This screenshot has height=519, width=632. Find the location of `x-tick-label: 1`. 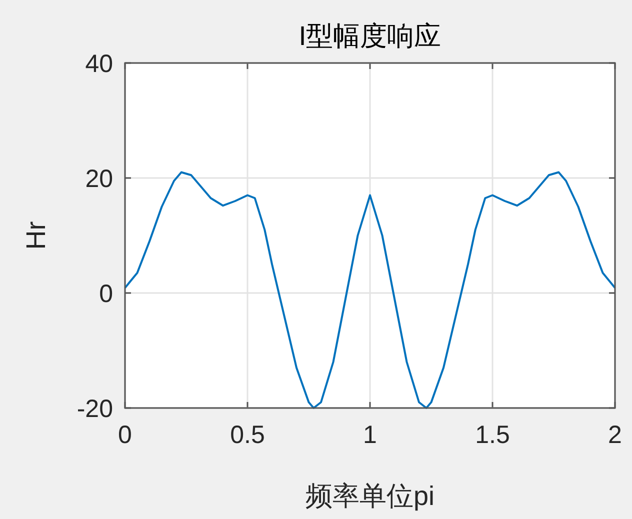

x-tick-label: 1 is located at coordinates (370, 435).